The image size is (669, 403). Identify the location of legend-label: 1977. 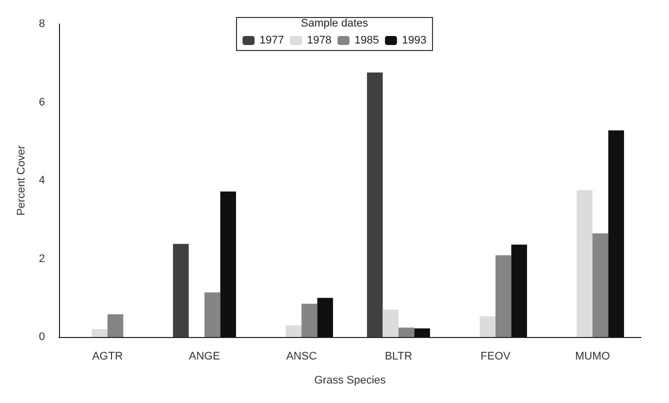
(272, 40).